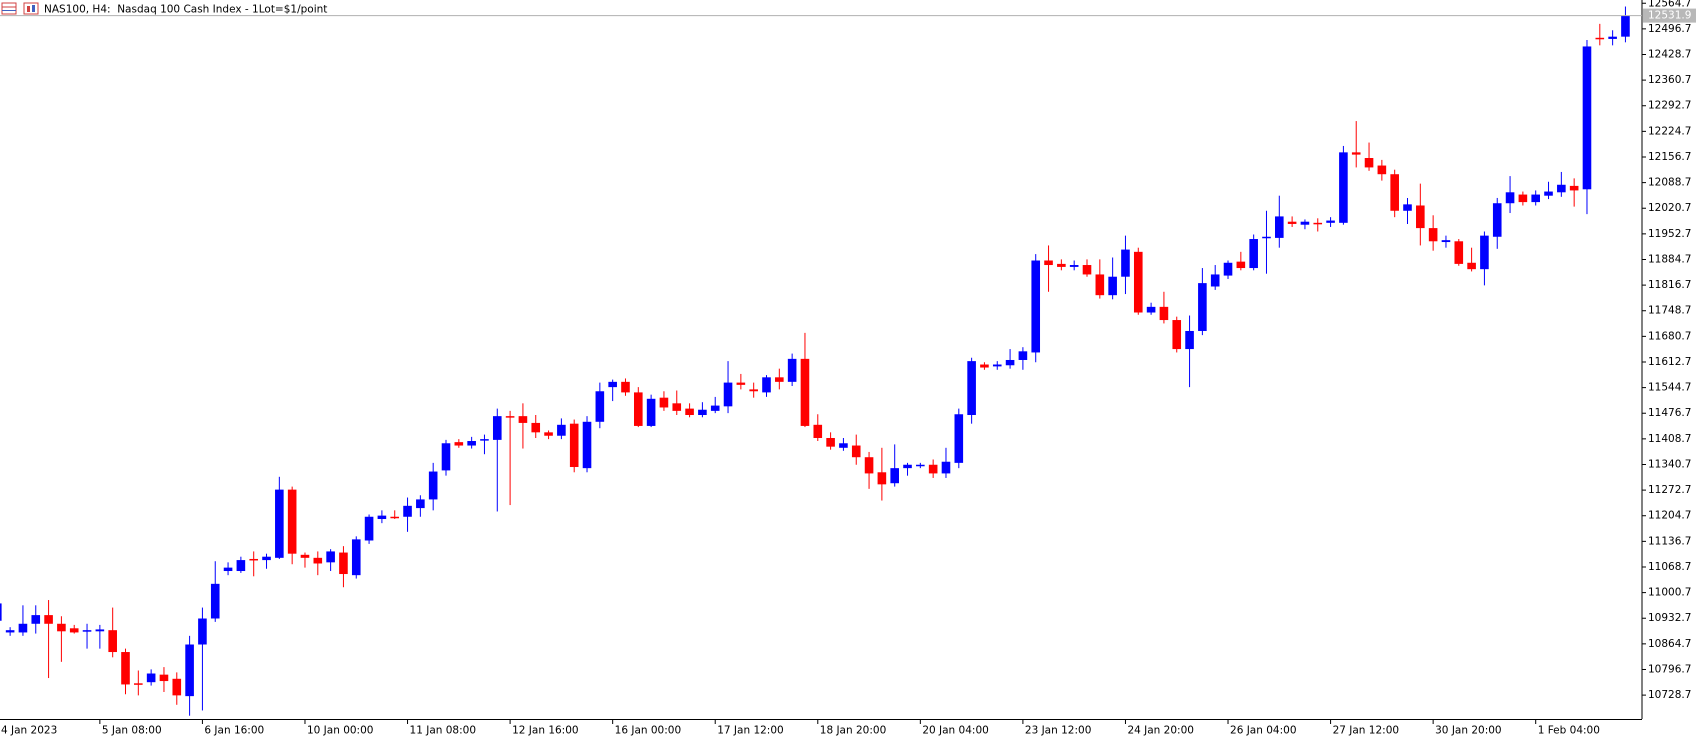 The image size is (1696, 741). Describe the element at coordinates (1669, 413) in the screenshot. I see `y-tick-label: 11476.7` at that location.